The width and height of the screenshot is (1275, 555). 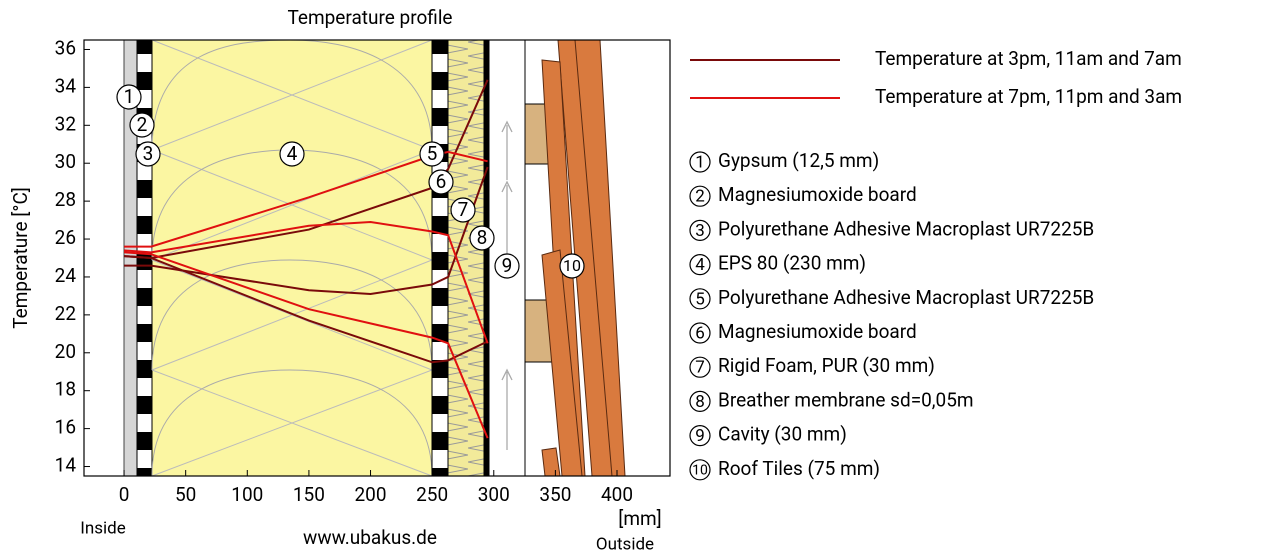 I want to click on y-tick-label: 26, so click(x=65, y=237).